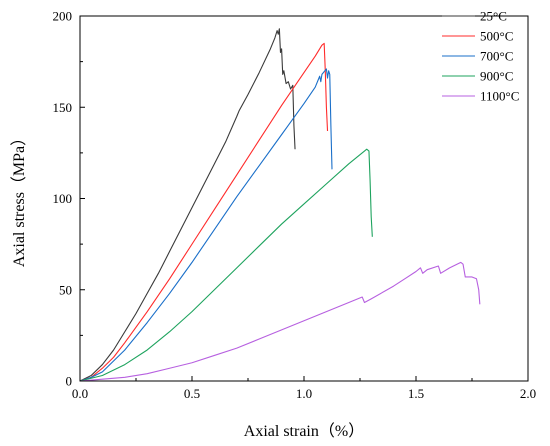 This screenshot has height=446, width=550. I want to click on x-tick-label: 0.5, so click(192, 393).